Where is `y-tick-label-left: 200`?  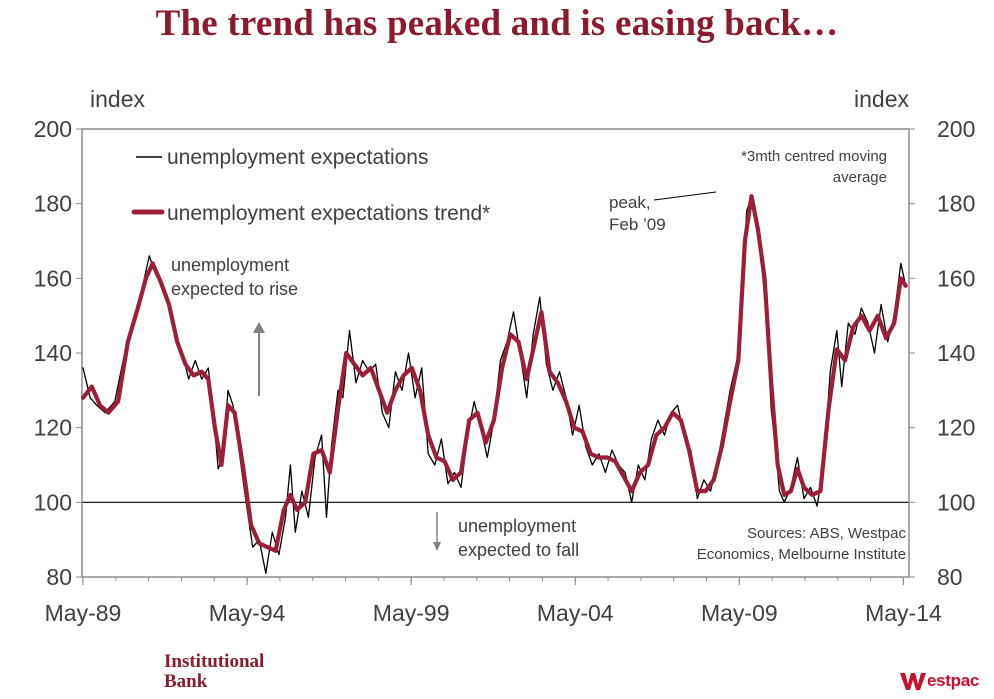 y-tick-label-left: 200 is located at coordinates (53, 129).